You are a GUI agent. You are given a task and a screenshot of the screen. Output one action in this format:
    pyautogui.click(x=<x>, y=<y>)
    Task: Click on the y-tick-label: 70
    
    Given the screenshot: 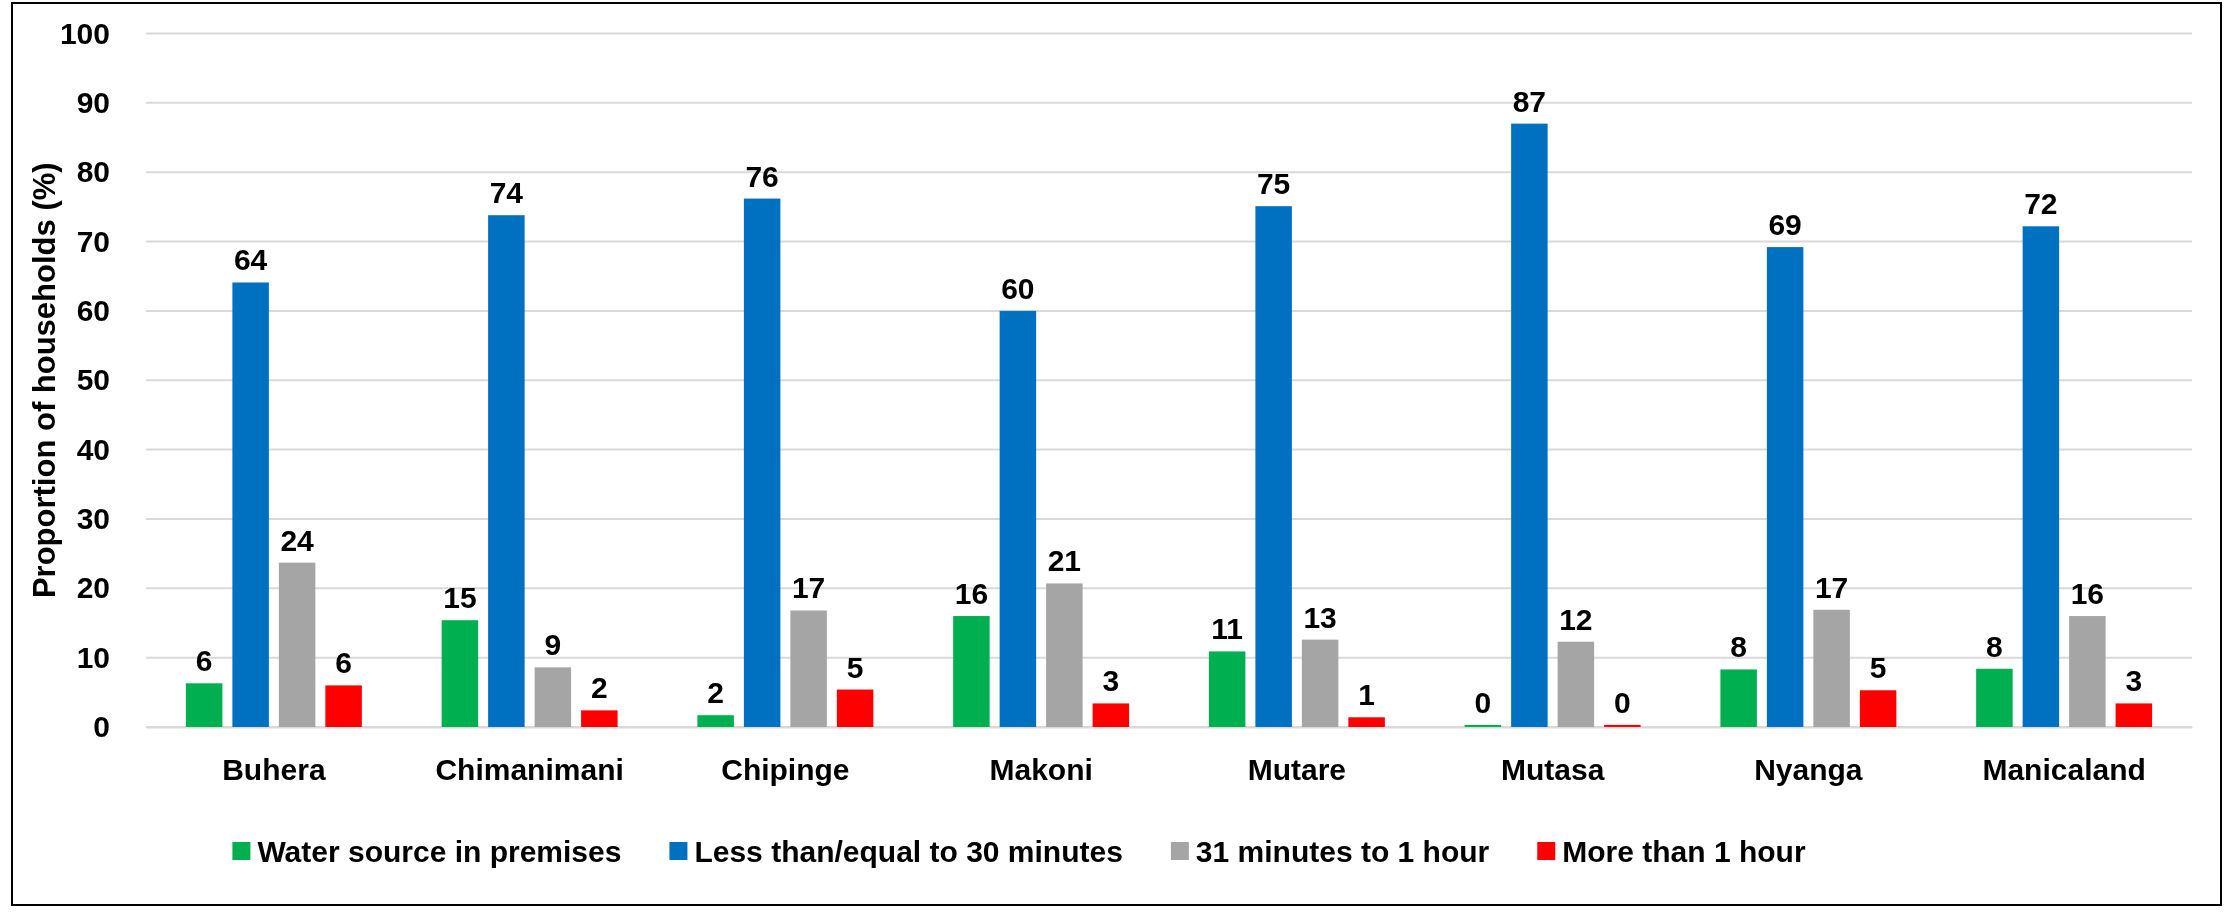 What is the action you would take?
    pyautogui.click(x=93, y=241)
    